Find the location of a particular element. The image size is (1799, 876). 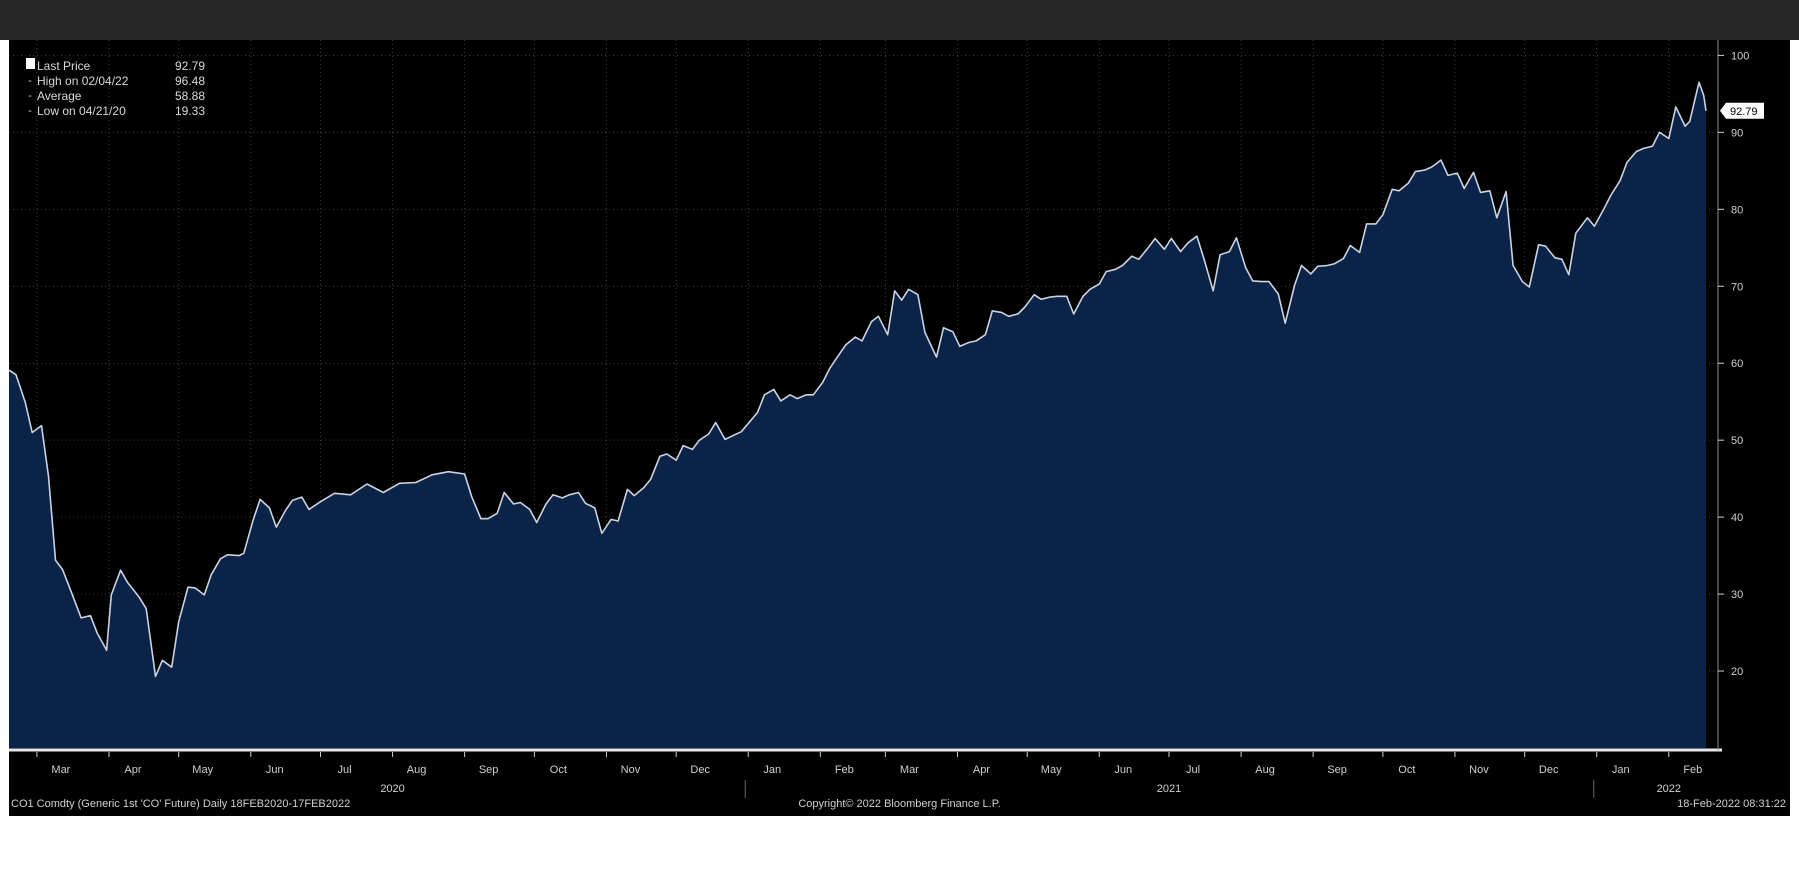

year-label: 2022 is located at coordinates (1669, 789).